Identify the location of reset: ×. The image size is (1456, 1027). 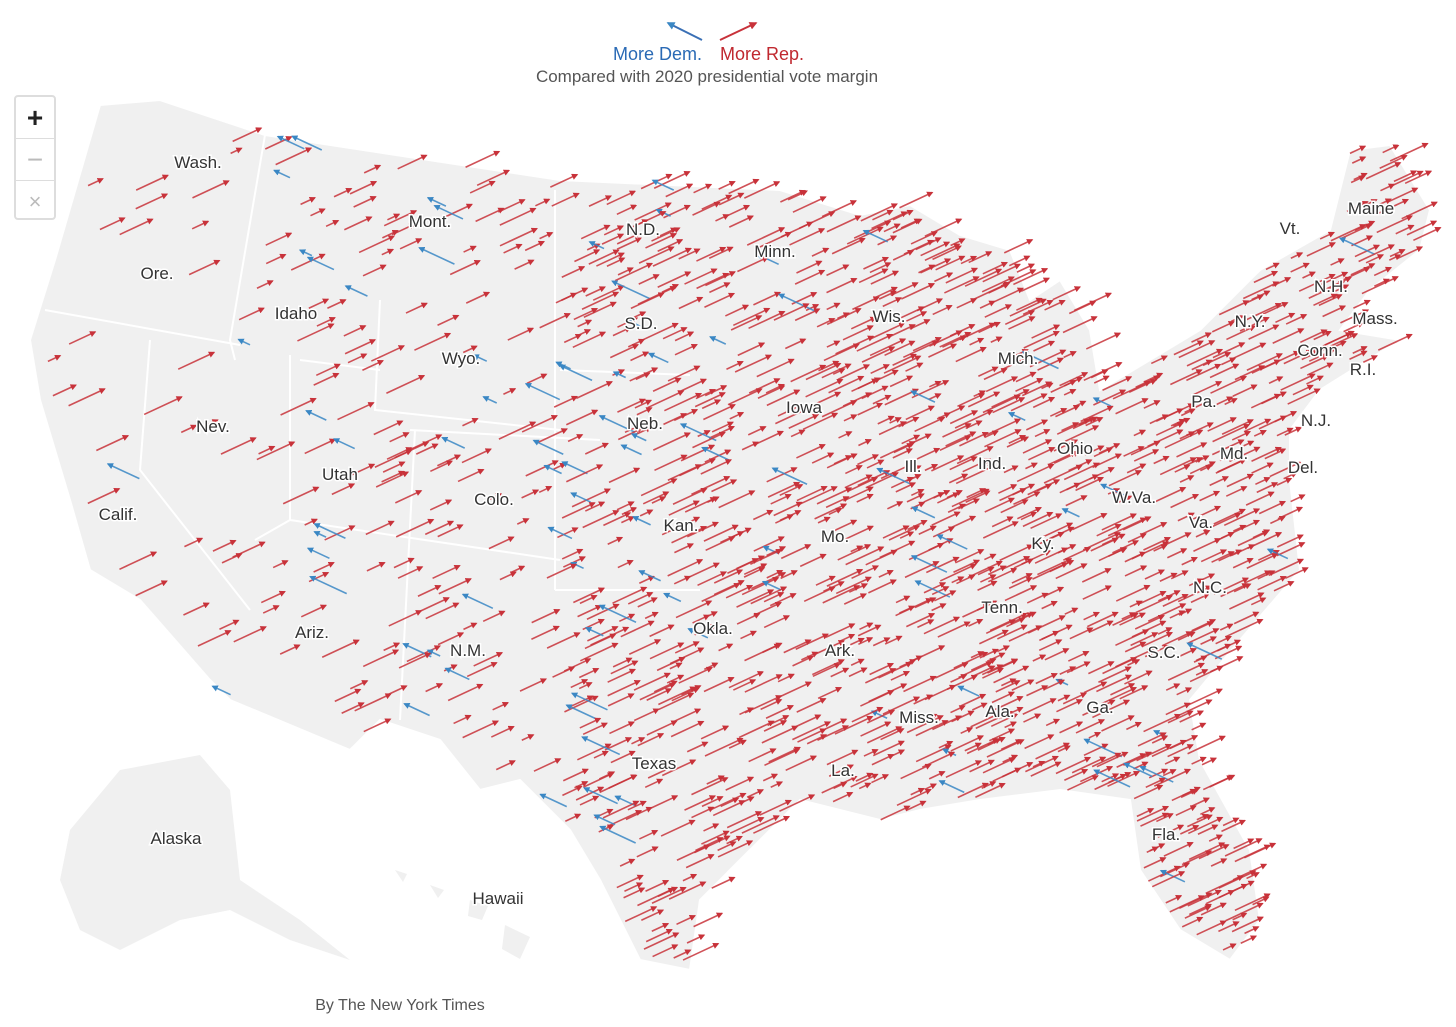
(35, 201).